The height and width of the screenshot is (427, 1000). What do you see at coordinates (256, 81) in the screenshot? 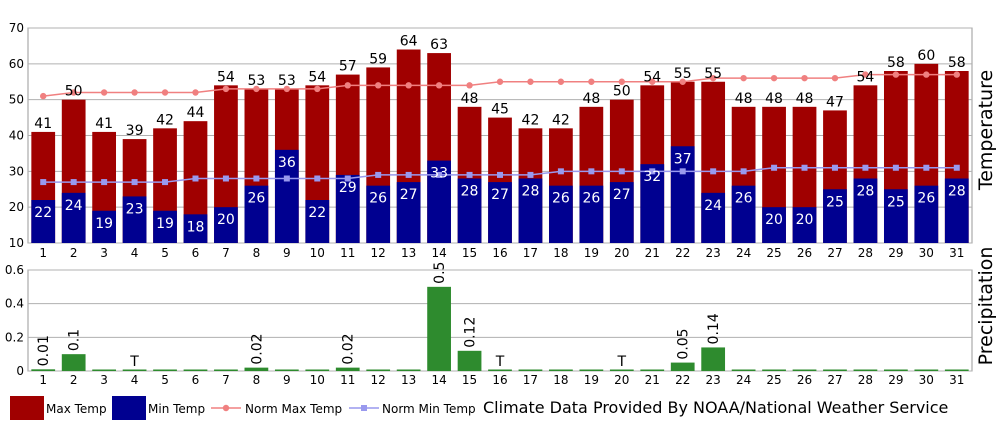
I see `max-temp-value-label: 53` at bounding box center [256, 81].